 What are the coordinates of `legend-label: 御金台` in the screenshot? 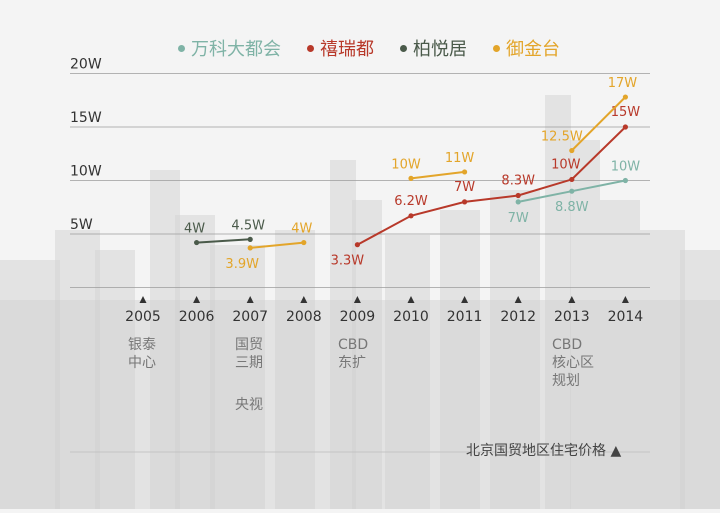 It's located at (533, 49).